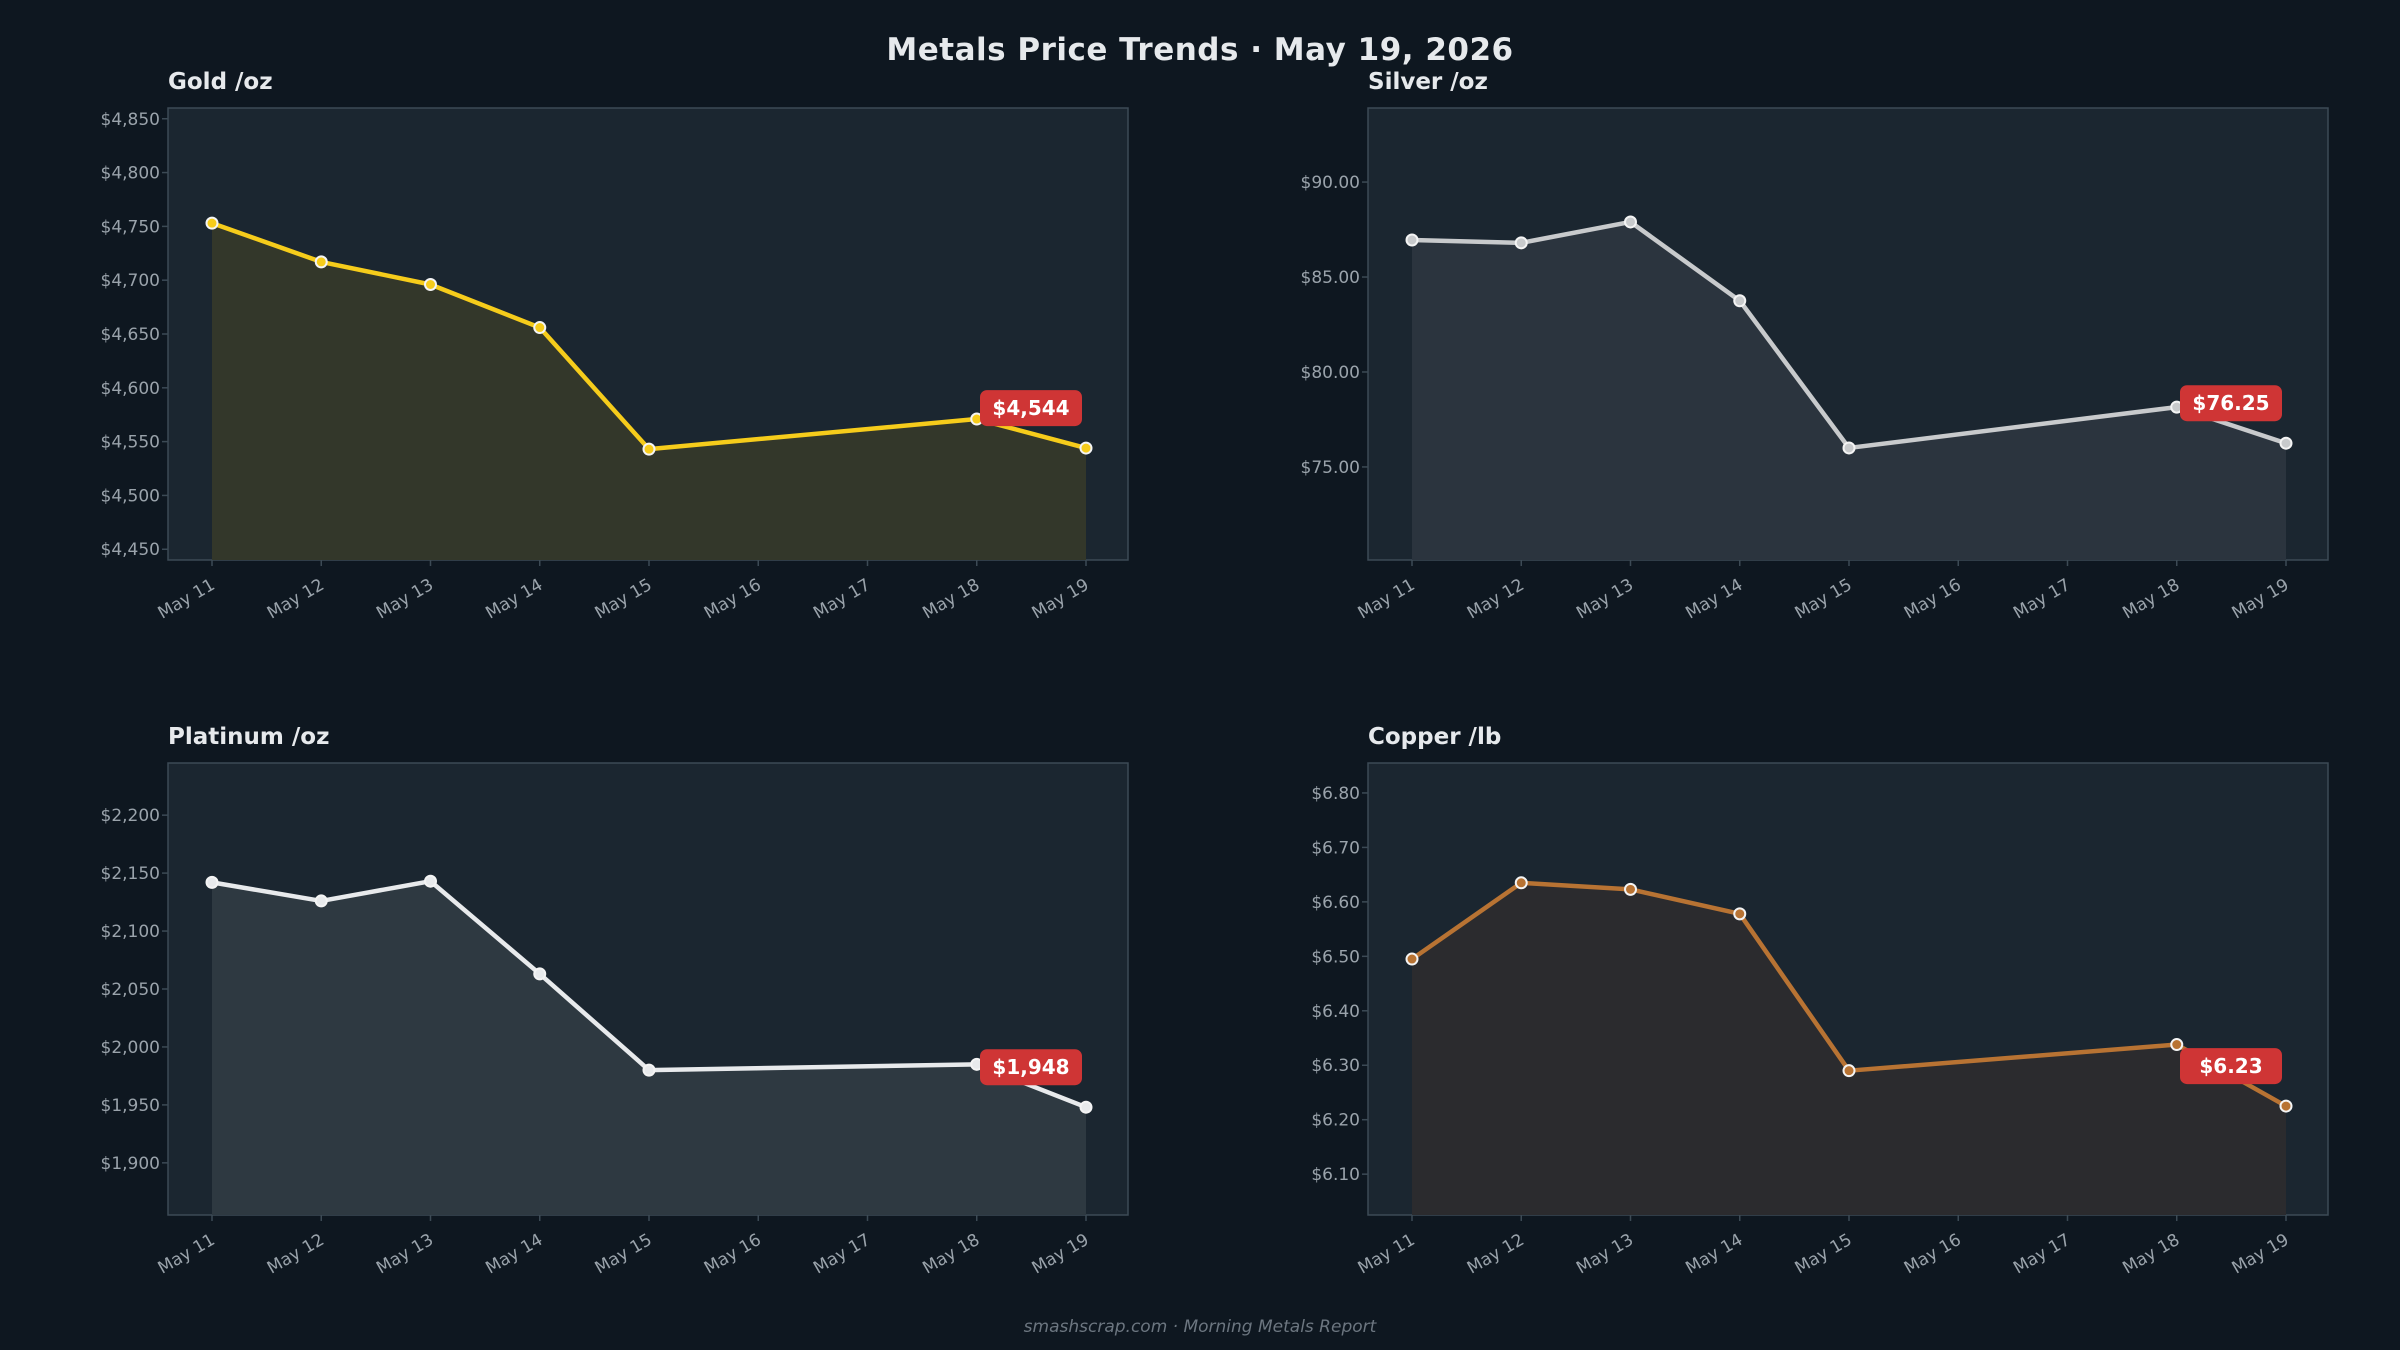 This screenshot has width=2400, height=1350. What do you see at coordinates (1335, 848) in the screenshot?
I see `y-tick-label: $6.70` at bounding box center [1335, 848].